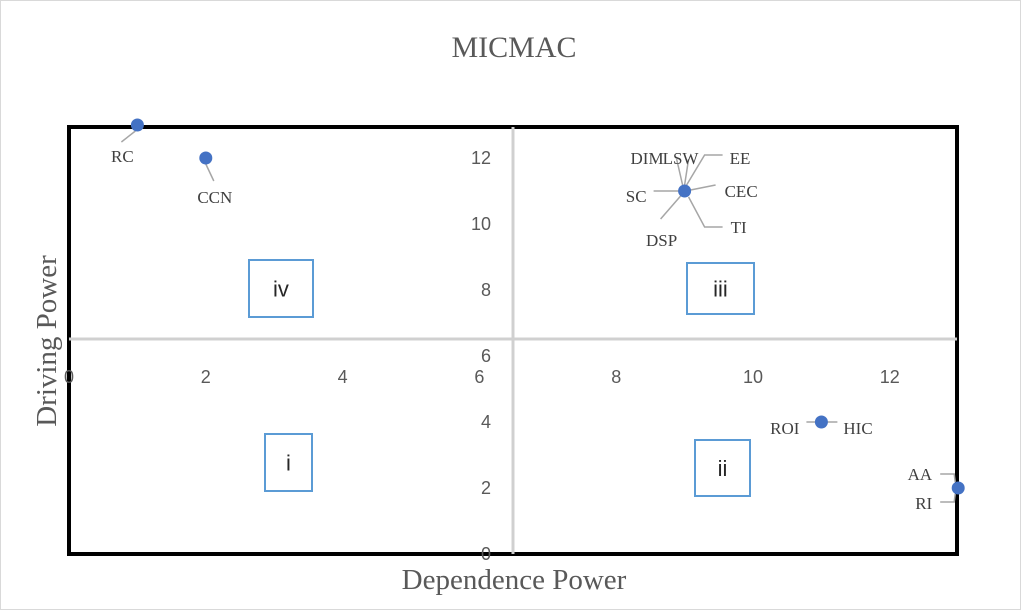  Describe the element at coordinates (920, 474) in the screenshot. I see `point-label-aa: AA` at that location.